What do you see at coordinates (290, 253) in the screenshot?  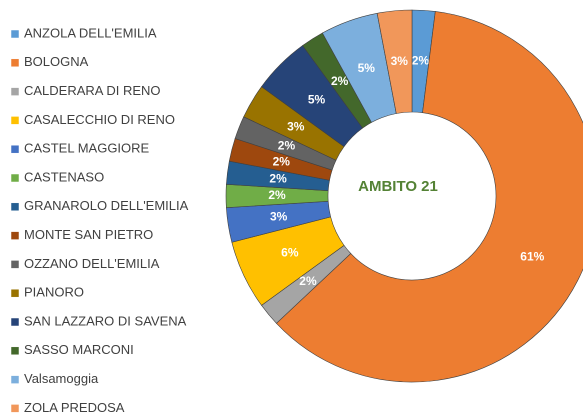 I see `data-label: 6%` at bounding box center [290, 253].